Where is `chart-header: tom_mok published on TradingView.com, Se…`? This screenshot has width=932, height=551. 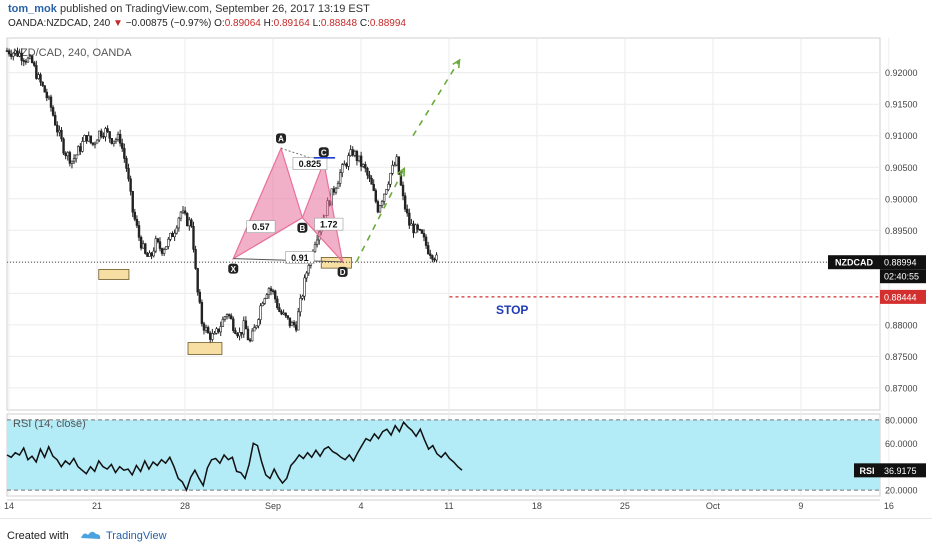 chart-header: tom_mok published on TradingView.com, Se… is located at coordinates (466, 17).